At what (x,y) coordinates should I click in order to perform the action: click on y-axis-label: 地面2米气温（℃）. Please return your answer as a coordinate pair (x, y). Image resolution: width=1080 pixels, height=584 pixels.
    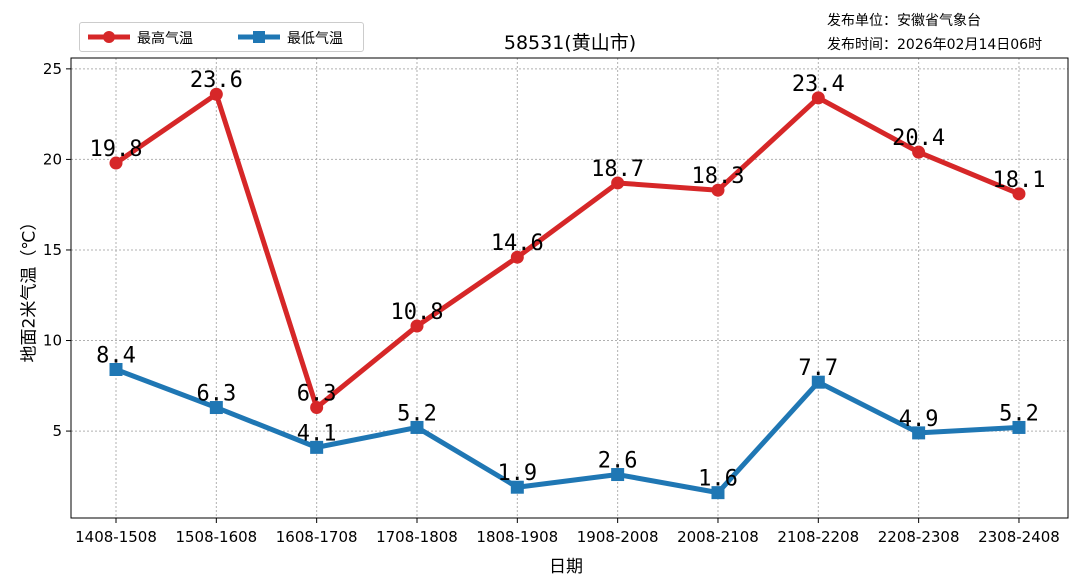
    Looking at the image, I should click on (29, 288).